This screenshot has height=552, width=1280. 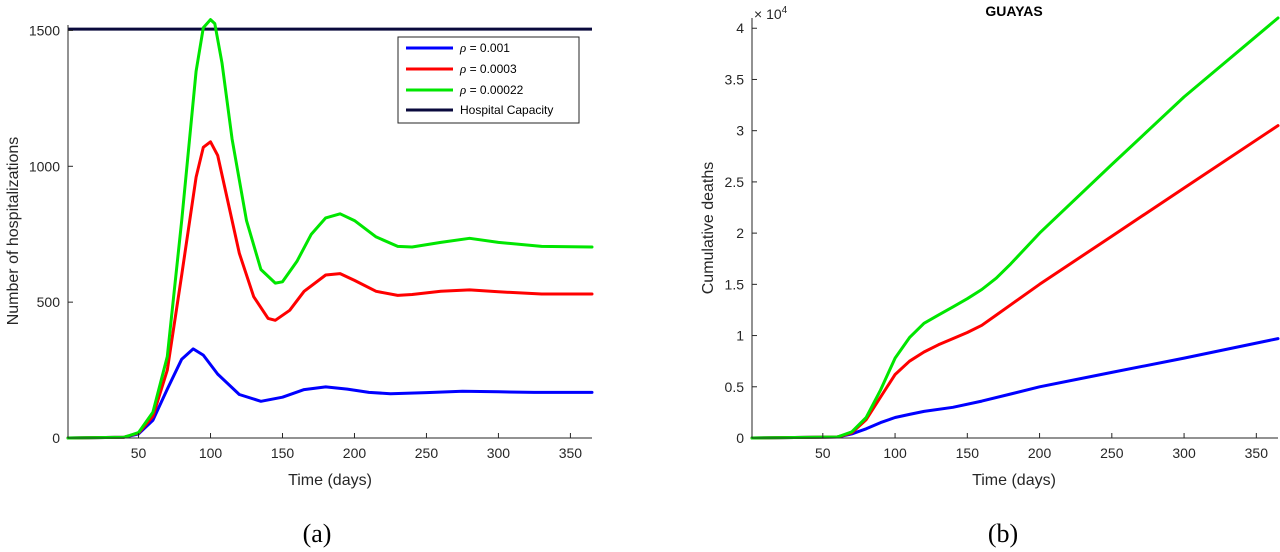 I want to click on panel-b-caption: (b), so click(x=1003, y=533).